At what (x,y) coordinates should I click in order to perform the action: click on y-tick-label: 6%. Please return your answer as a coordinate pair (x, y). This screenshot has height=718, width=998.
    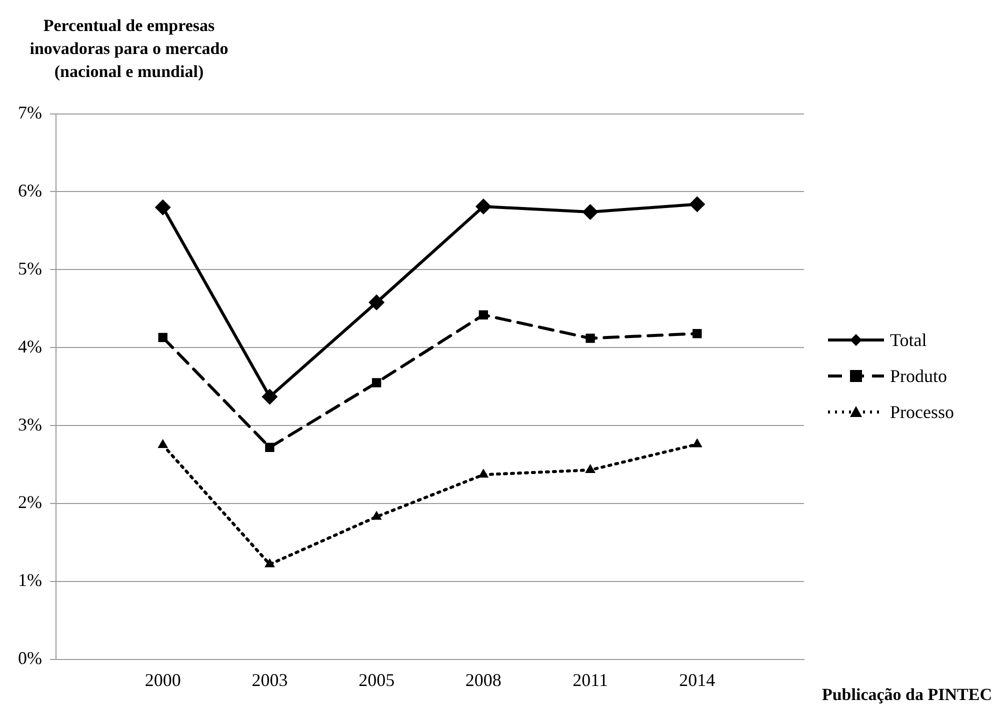
    Looking at the image, I should click on (30, 190).